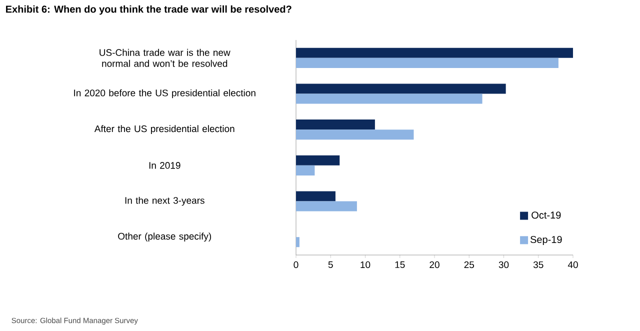  Describe the element at coordinates (365, 264) in the screenshot. I see `x-tick-label: 10` at that location.